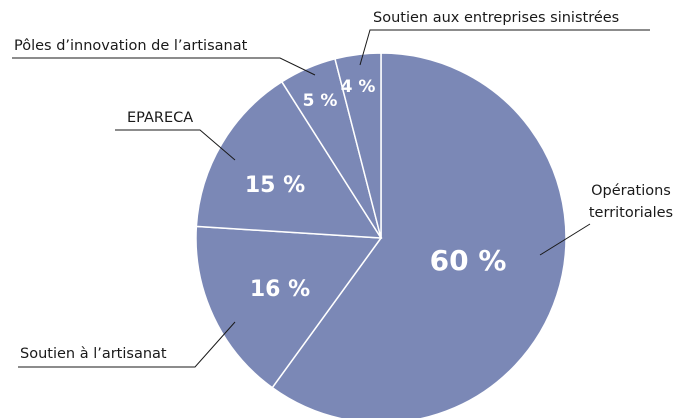 The width and height of the screenshot is (681, 418). What do you see at coordinates (320, 101) in the screenshot?
I see `value-label: 5 %` at bounding box center [320, 101].